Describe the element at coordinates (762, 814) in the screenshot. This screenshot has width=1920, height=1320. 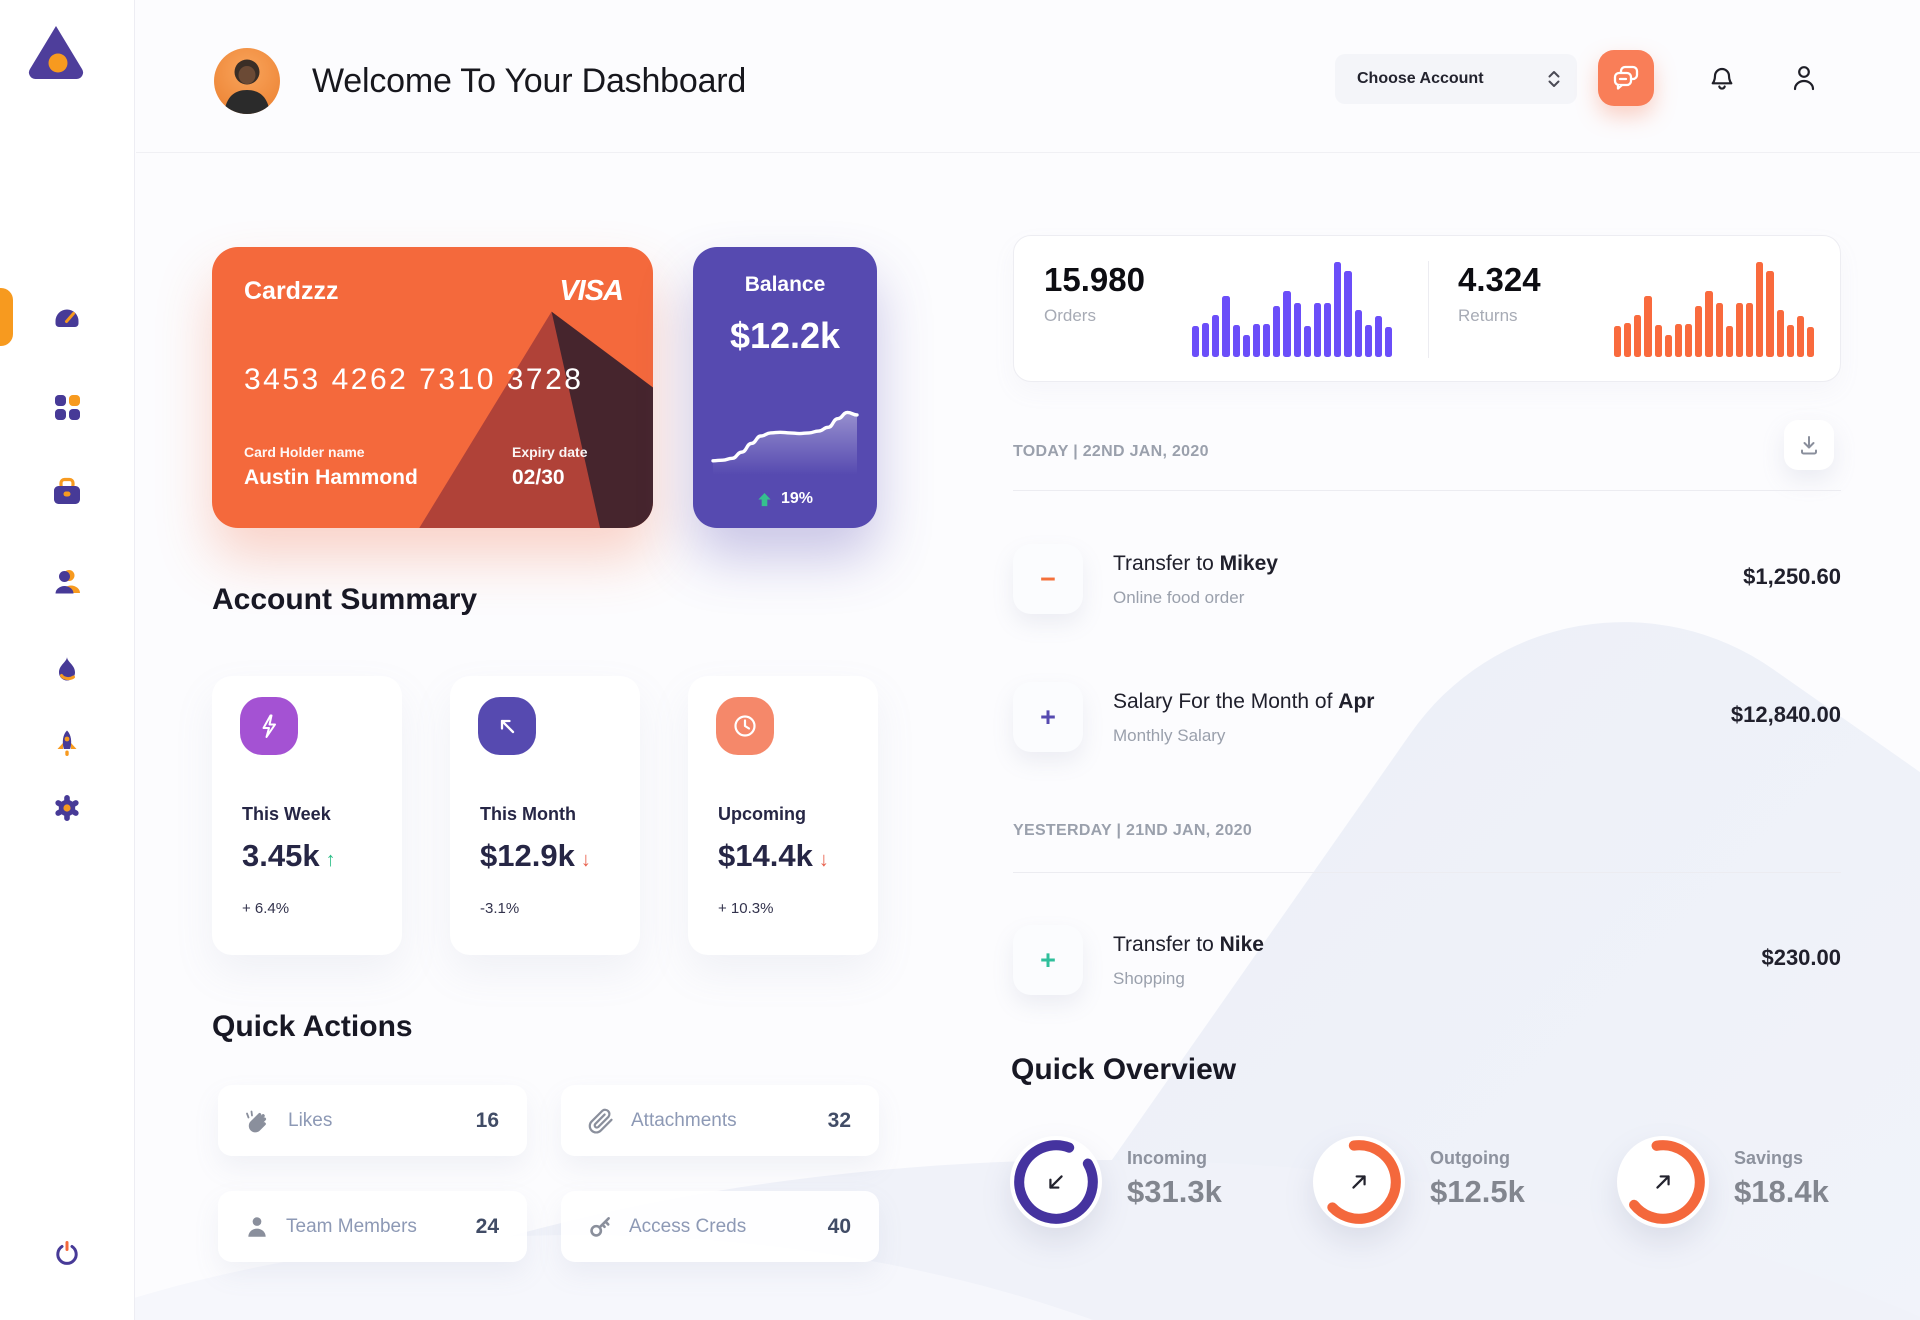
I see `summary-label: Upcoming` at that location.